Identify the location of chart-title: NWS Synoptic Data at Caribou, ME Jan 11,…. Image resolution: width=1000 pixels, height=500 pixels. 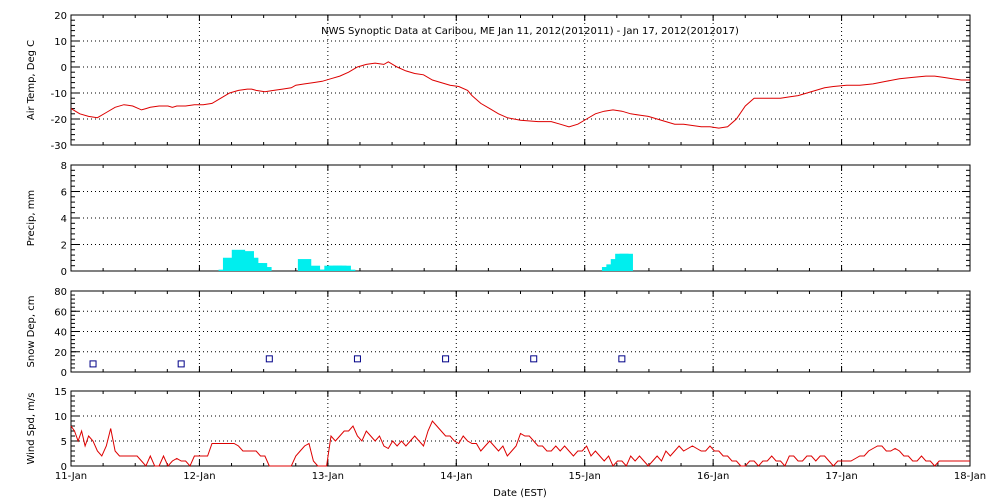
(530, 31).